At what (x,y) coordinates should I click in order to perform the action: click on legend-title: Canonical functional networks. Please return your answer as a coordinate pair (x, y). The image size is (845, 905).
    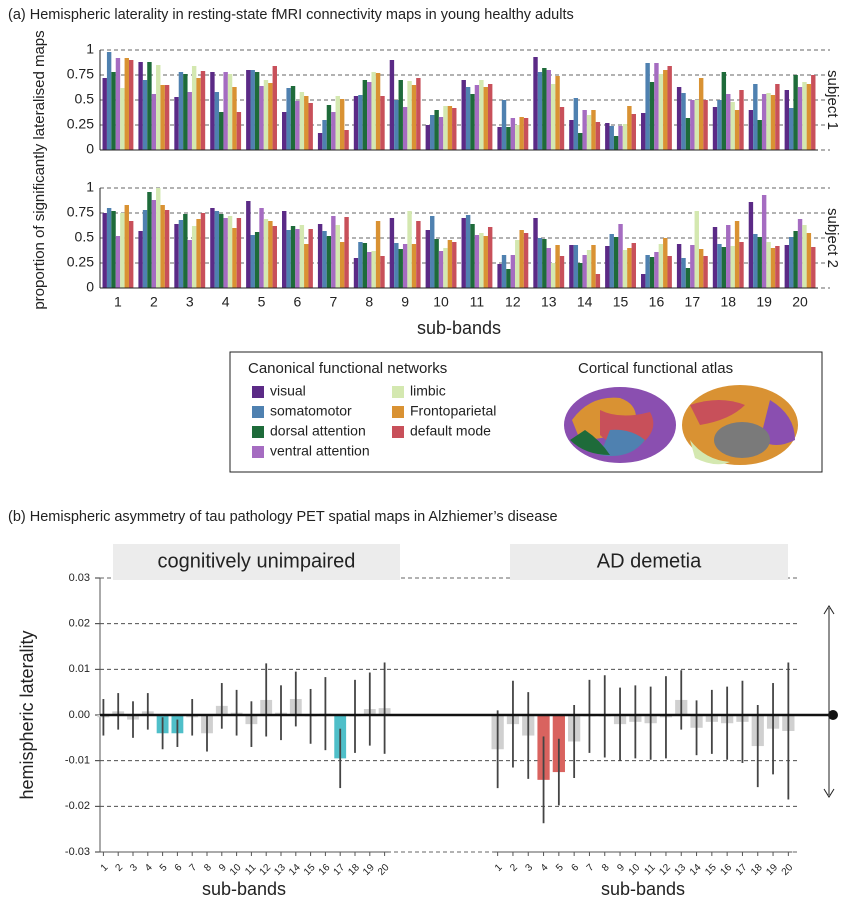
    Looking at the image, I should click on (347, 368).